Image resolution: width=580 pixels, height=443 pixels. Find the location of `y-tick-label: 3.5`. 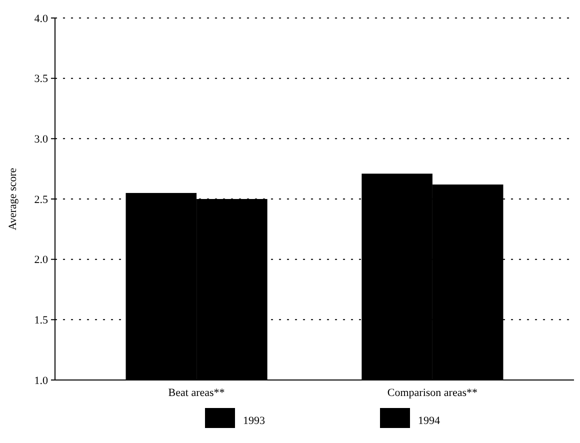

y-tick-label: 3.5 is located at coordinates (41, 79).